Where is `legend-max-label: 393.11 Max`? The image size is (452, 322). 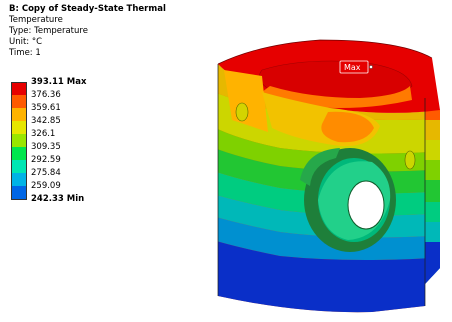 legend-max-label: 393.11 Max is located at coordinates (59, 82).